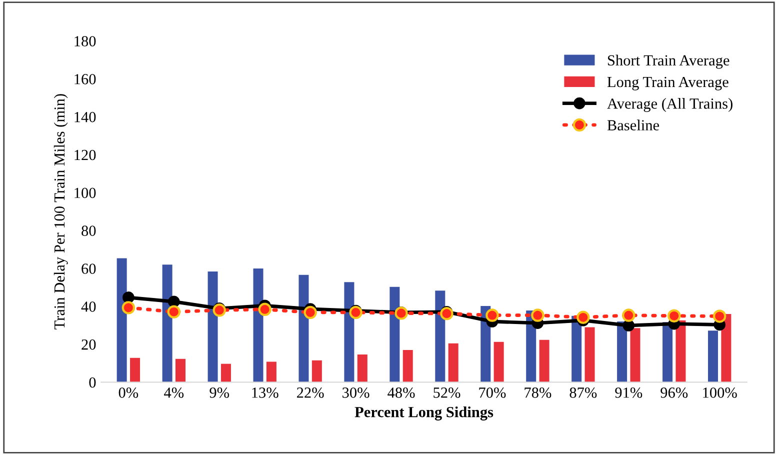 The height and width of the screenshot is (455, 778). What do you see at coordinates (669, 61) in the screenshot?
I see `legend-label: Short Train Average` at bounding box center [669, 61].